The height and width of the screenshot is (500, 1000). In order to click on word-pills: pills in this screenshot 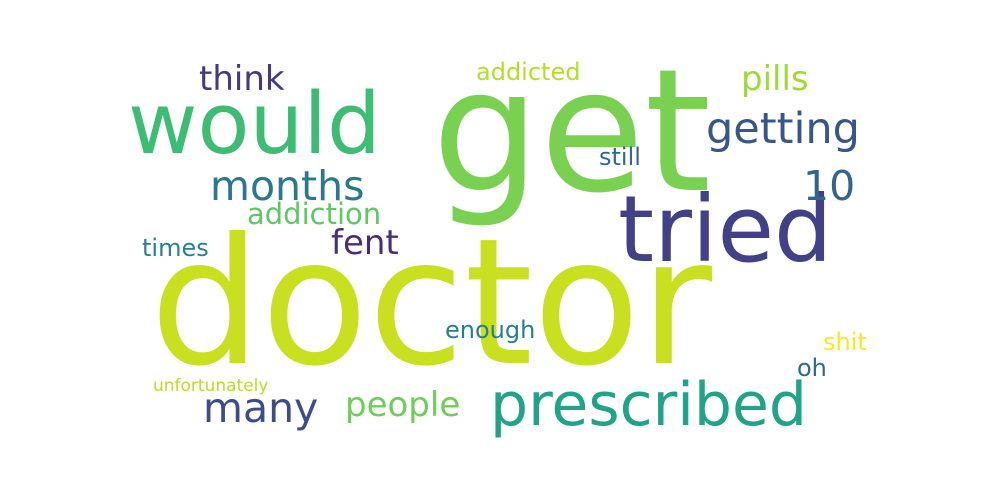, I will do `click(775, 79)`.